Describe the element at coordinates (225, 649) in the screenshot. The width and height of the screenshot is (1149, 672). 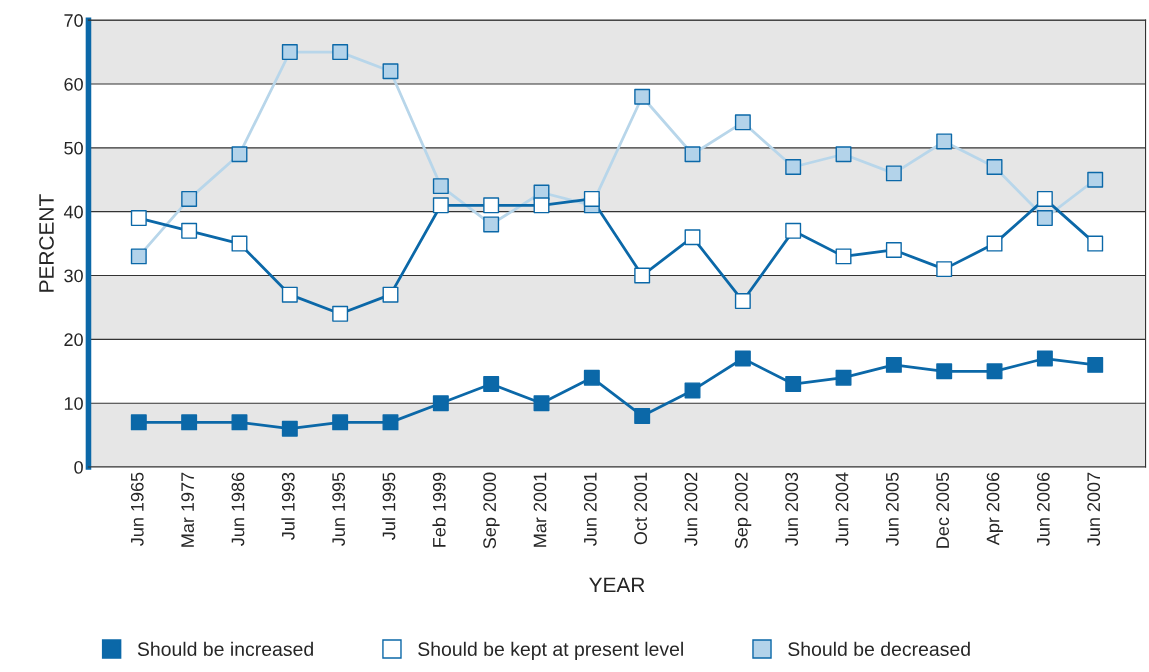
I see `legend-label: Should be increased` at that location.